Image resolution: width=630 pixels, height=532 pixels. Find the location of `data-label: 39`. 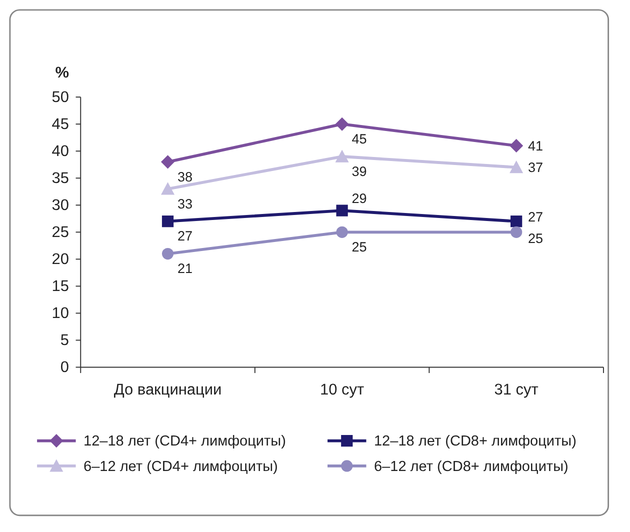

data-label: 39 is located at coordinates (359, 171).